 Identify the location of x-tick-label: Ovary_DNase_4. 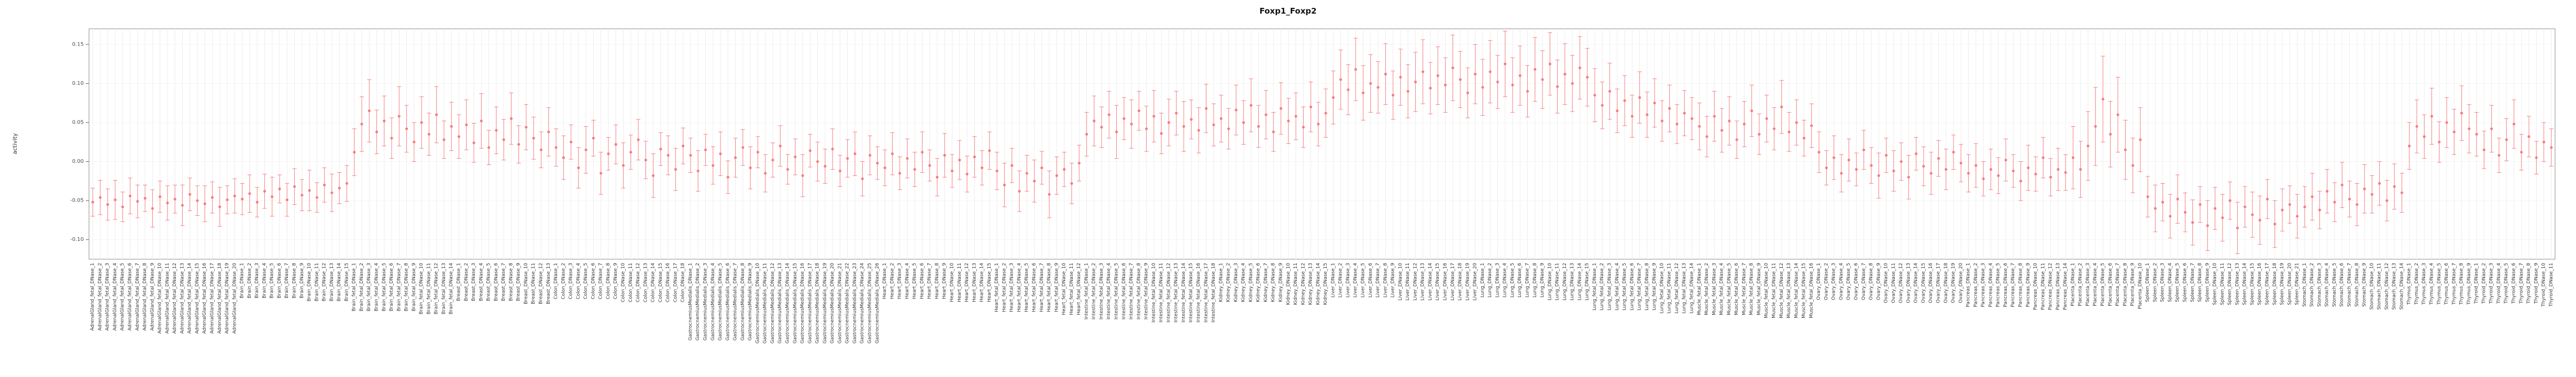
(1841, 281).